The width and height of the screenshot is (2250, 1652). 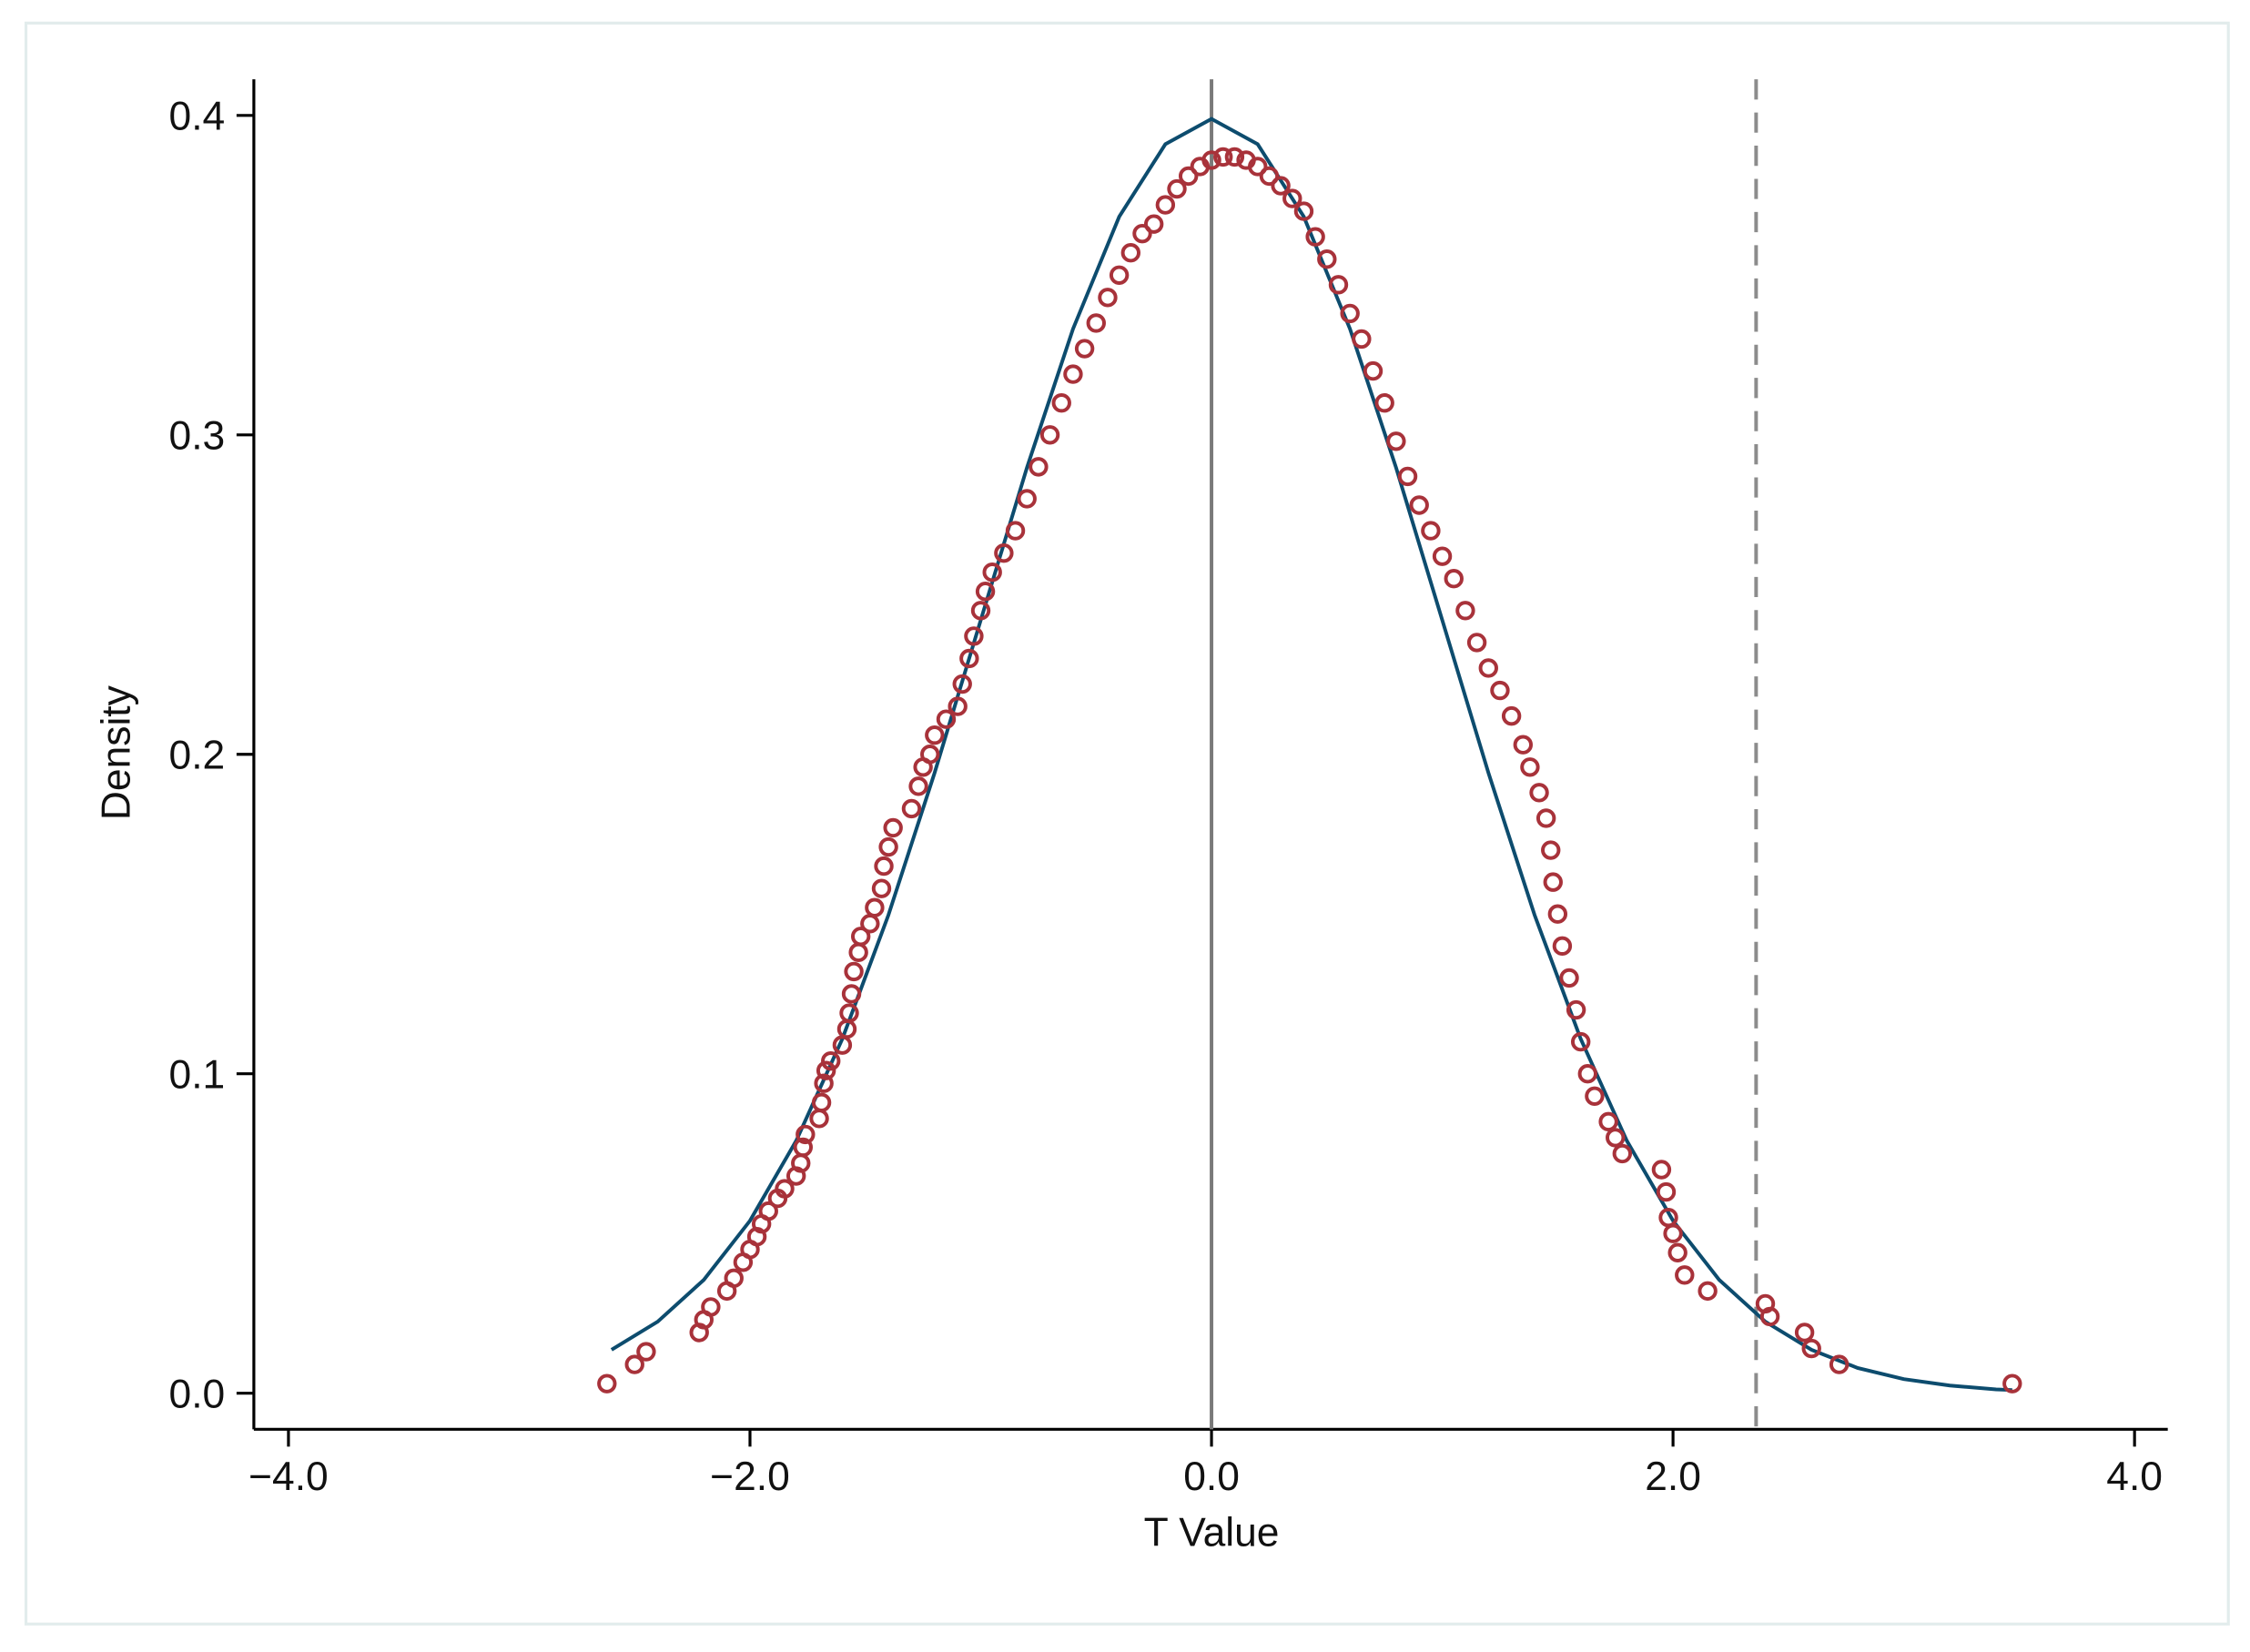 What do you see at coordinates (198, 117) in the screenshot?
I see `y-tick-label: 0.4` at bounding box center [198, 117].